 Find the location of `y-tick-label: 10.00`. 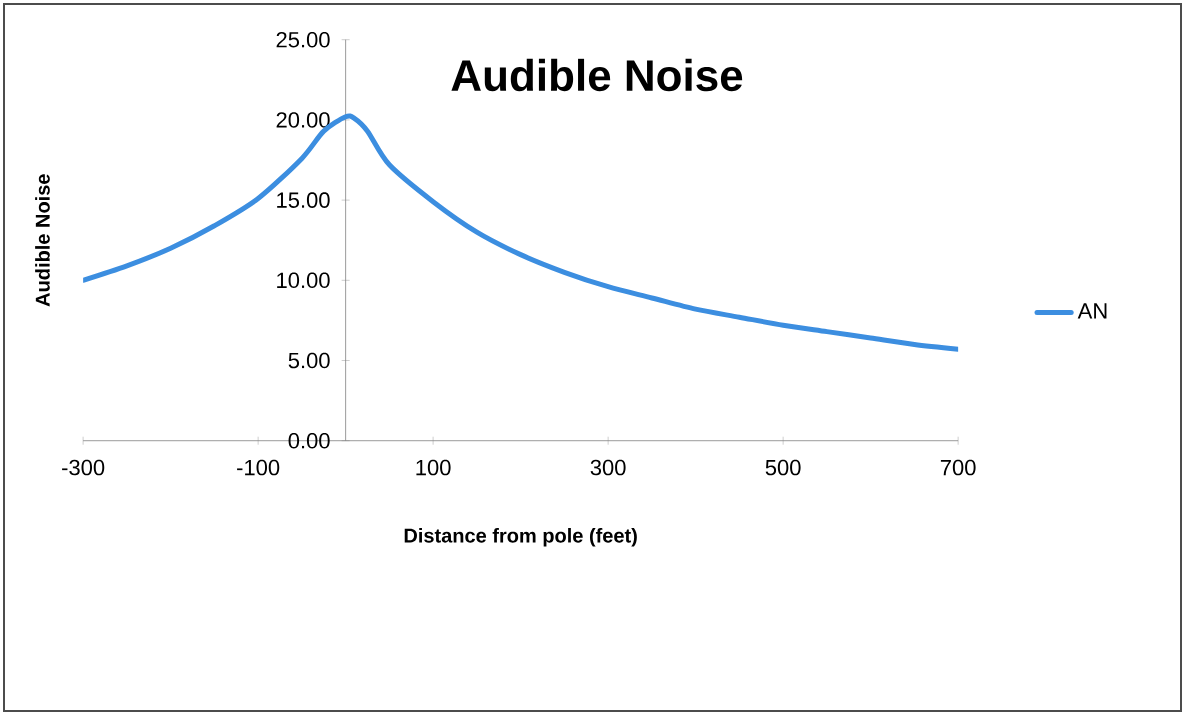

y-tick-label: 10.00 is located at coordinates (303, 280).